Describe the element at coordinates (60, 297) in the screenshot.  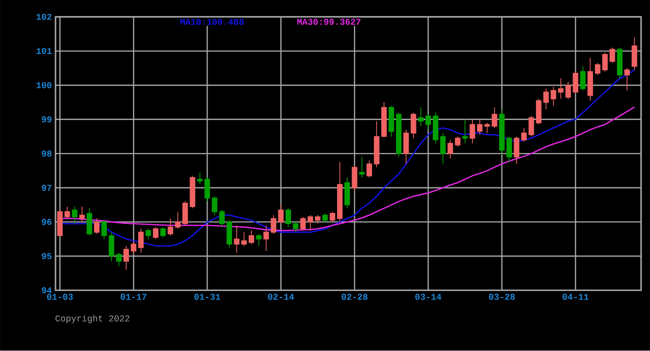
I see `x-tick-label: 01-03` at that location.